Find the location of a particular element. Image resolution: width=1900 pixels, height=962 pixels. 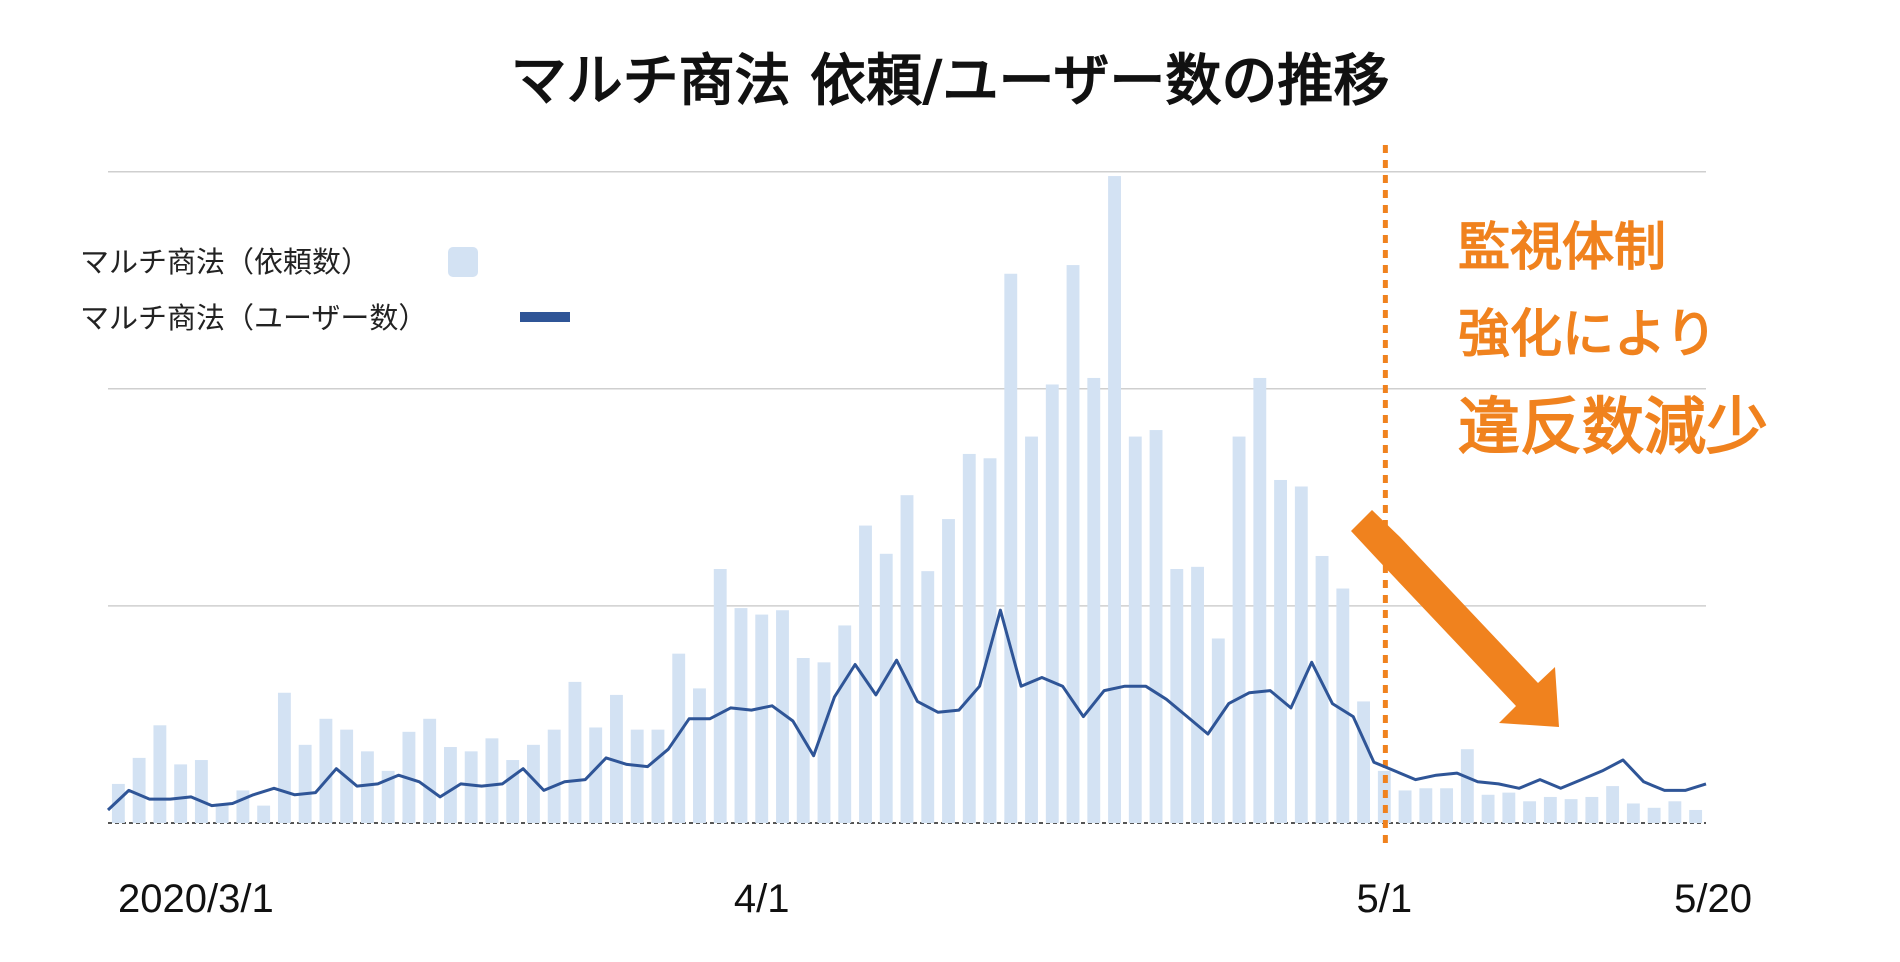

chart-title: マルチ商法 依頼/ユーザー数の推移 is located at coordinates (950, 81).